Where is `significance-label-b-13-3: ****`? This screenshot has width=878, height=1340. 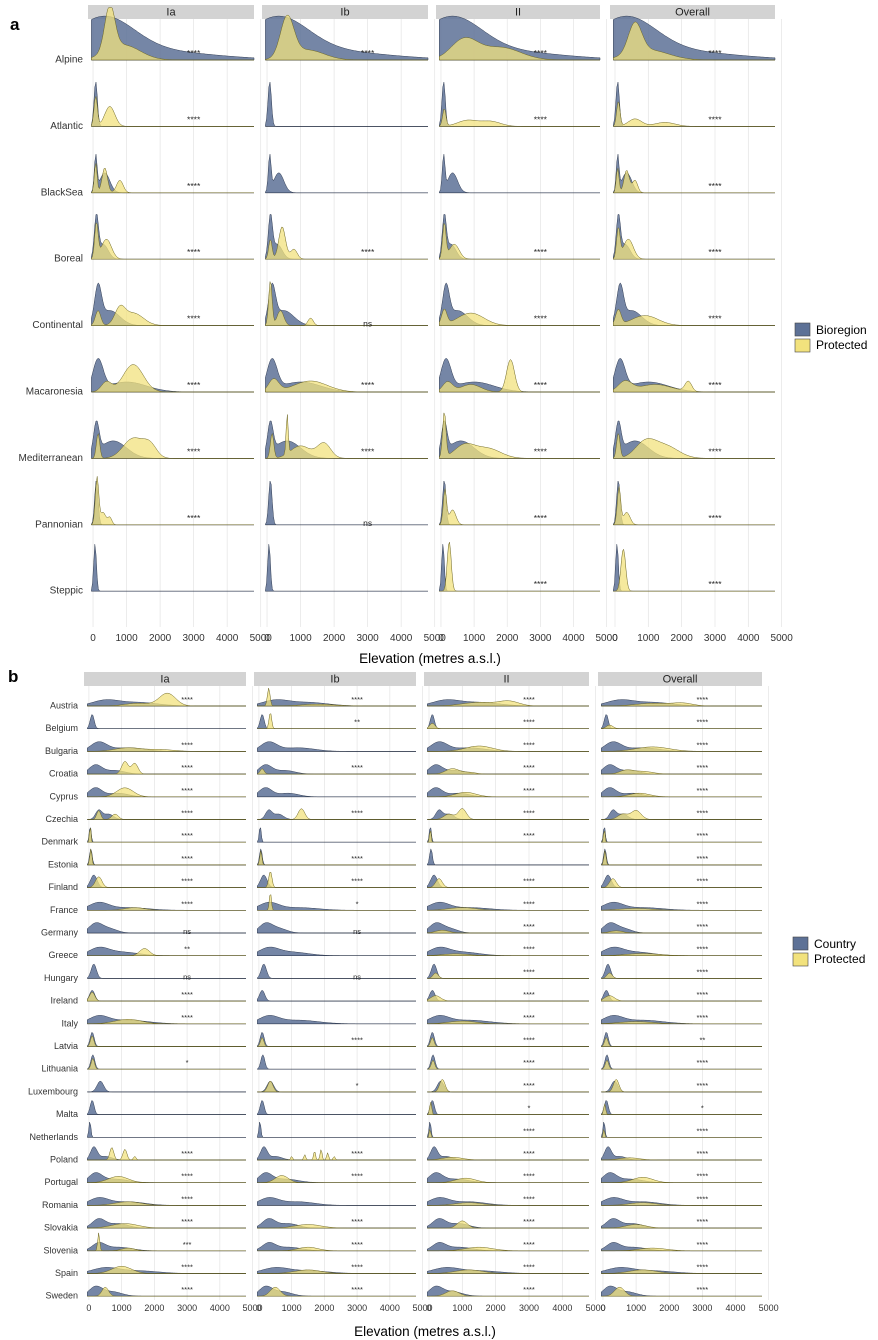
significance-label-b-13-3: **** is located at coordinates (703, 994).